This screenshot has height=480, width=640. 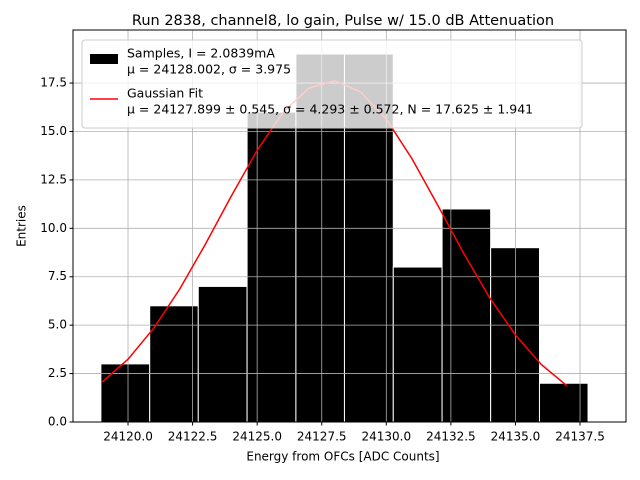 I want to click on y-tick-label: 15.0, so click(x=53, y=131).